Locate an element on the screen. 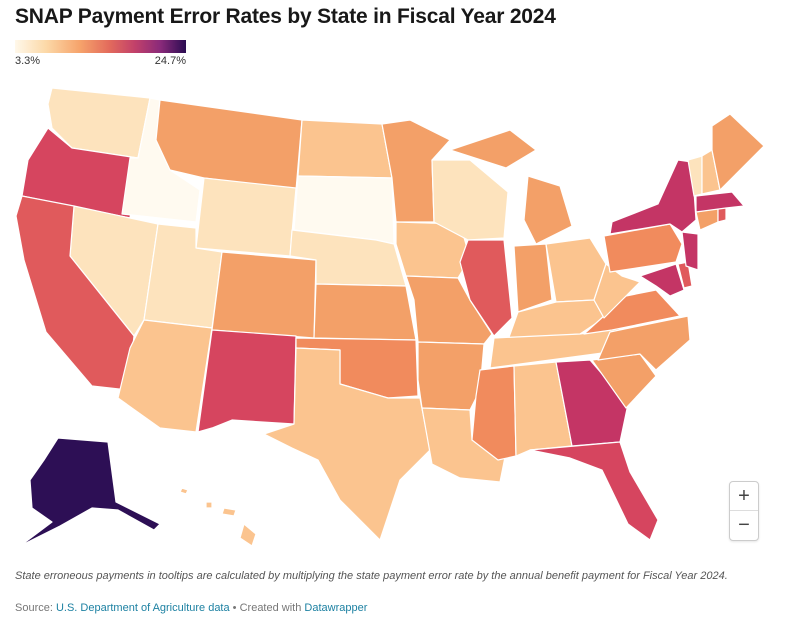  state-florida is located at coordinates (594, 491).